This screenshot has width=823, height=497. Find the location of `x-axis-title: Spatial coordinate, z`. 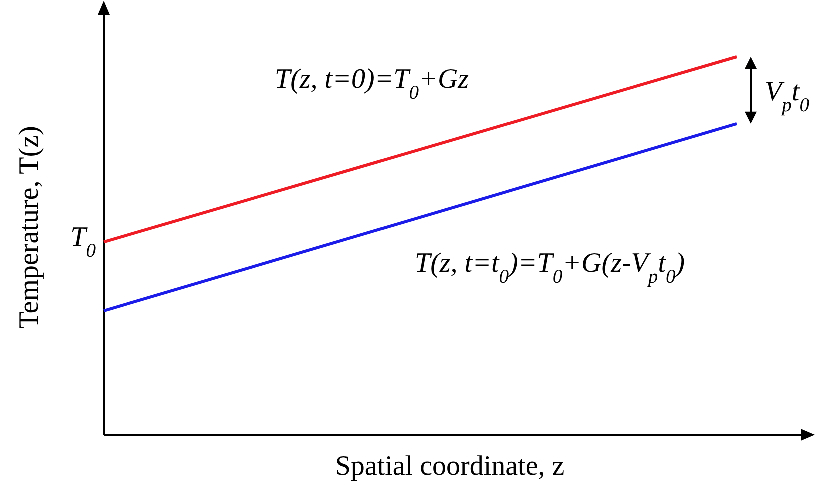

x-axis-title: Spatial coordinate, z is located at coordinates (450, 466).